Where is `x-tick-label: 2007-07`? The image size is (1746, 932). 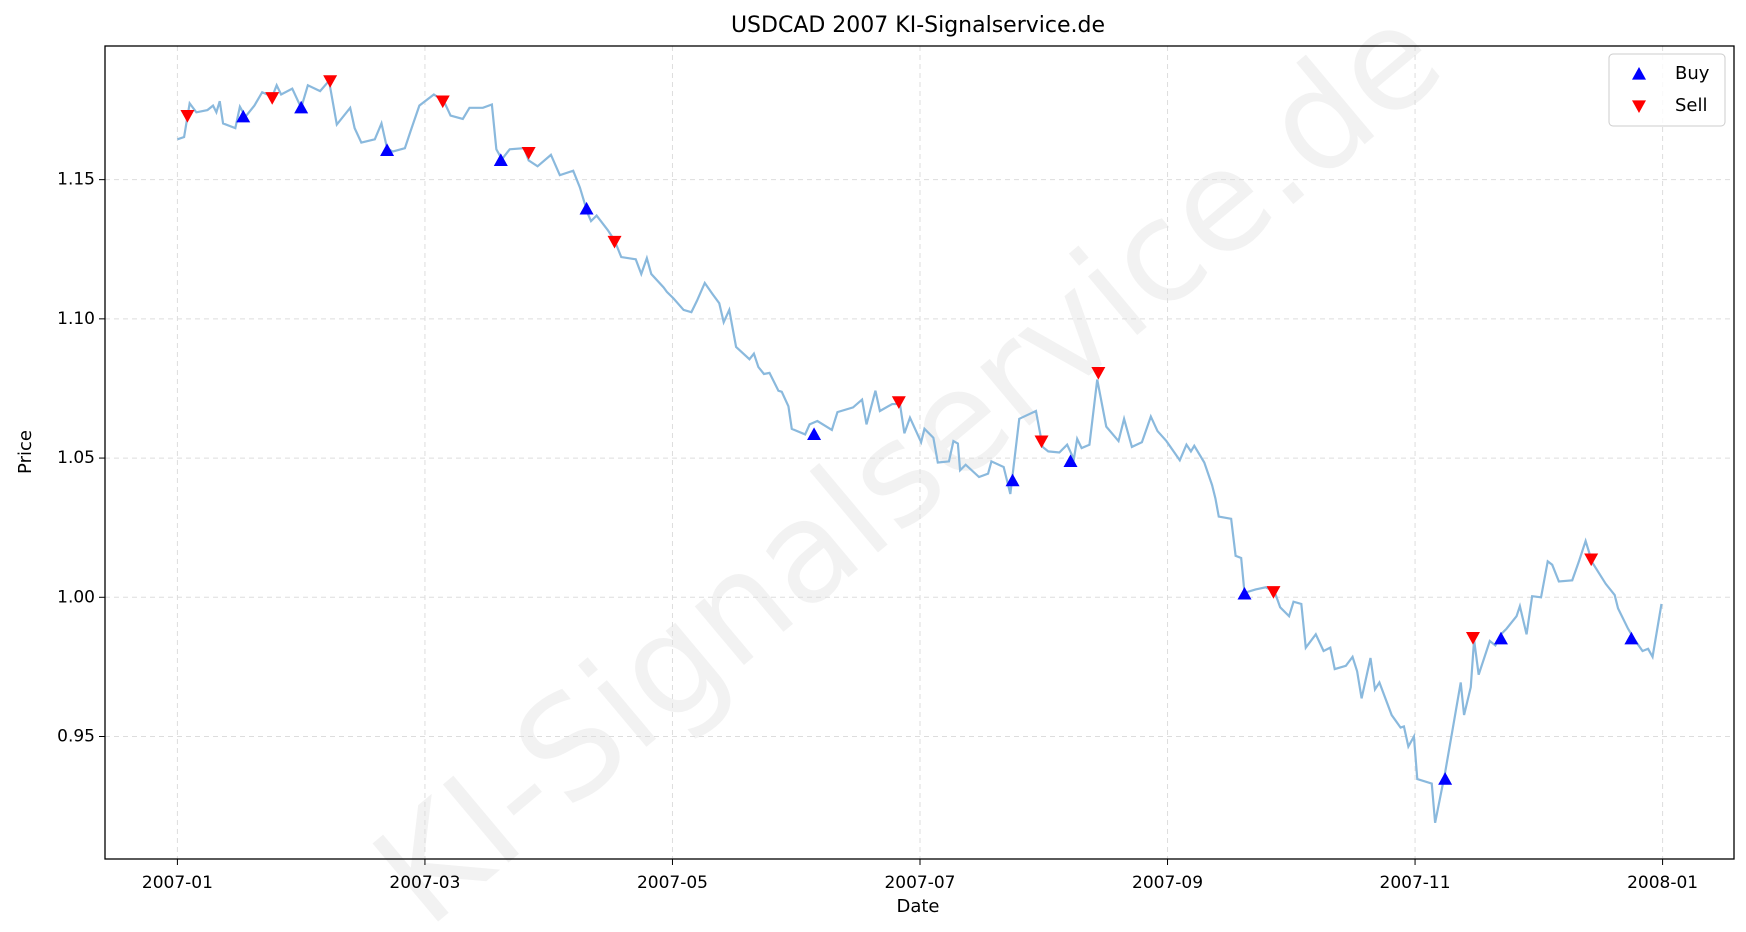
x-tick-label: 2007-07 is located at coordinates (919, 883).